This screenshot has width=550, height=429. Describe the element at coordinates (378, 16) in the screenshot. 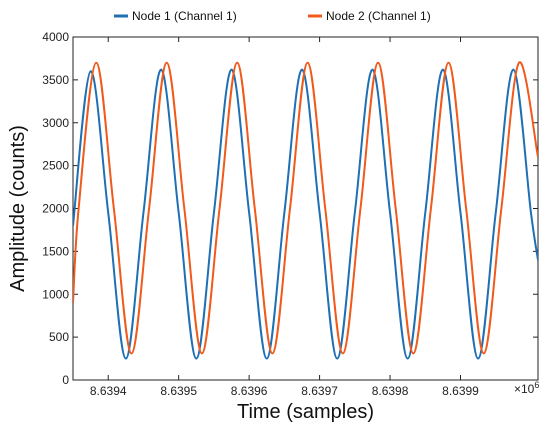

I see `legend-label: Node 2 (Channel 1)` at that location.